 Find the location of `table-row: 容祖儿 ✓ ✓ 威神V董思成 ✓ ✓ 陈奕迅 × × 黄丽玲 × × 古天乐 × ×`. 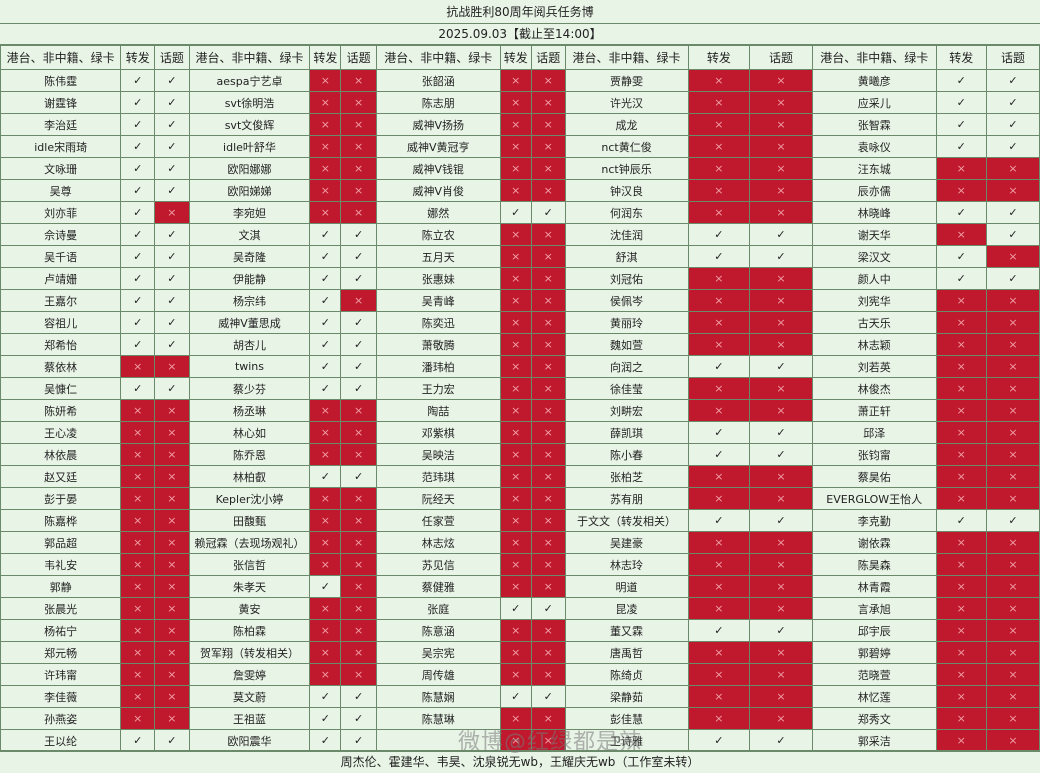

table-row: 容祖儿 ✓ ✓ 威神V董思成 ✓ ✓ 陈奕迅 × × 黄丽玲 × × 古天乐 × × is located at coordinates (520, 322).